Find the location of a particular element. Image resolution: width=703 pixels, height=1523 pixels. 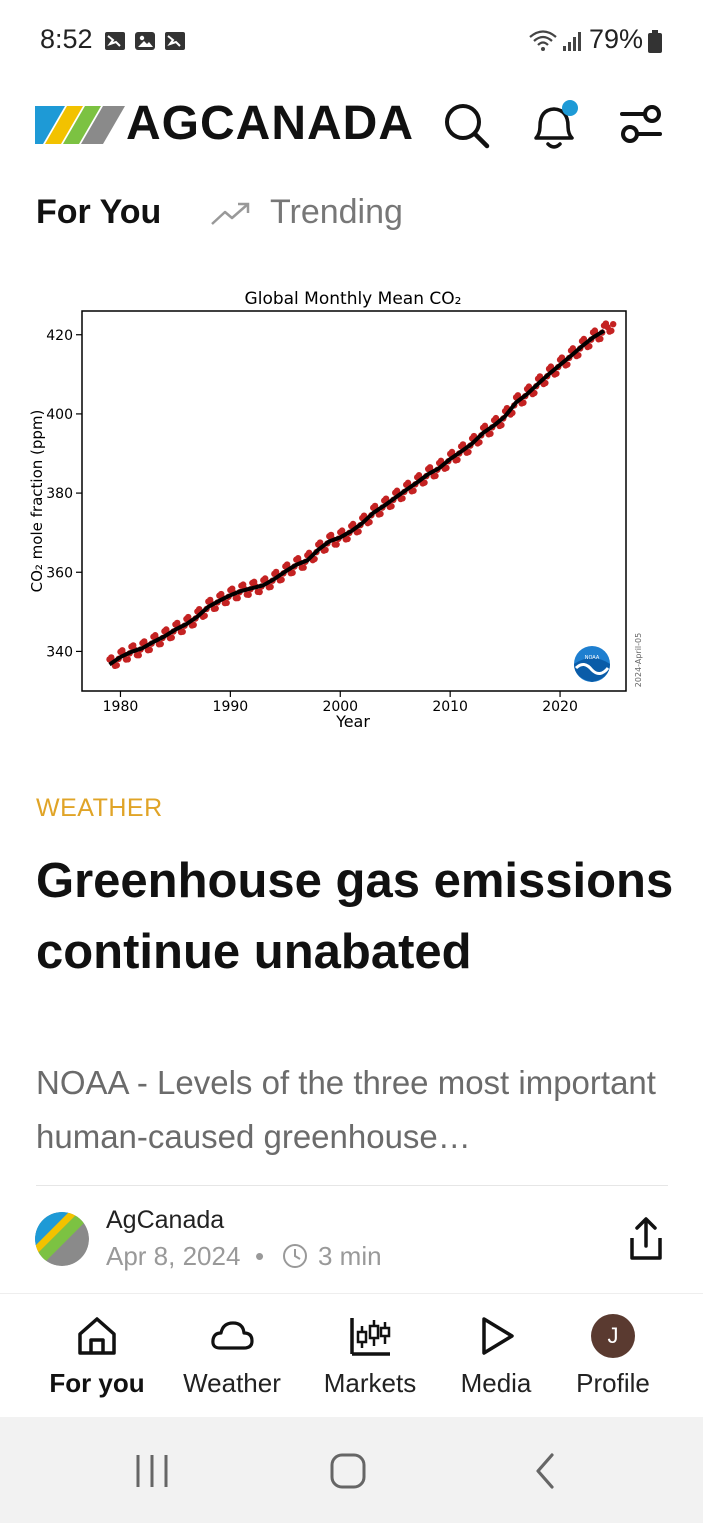

trending-icon is located at coordinates (231, 214).